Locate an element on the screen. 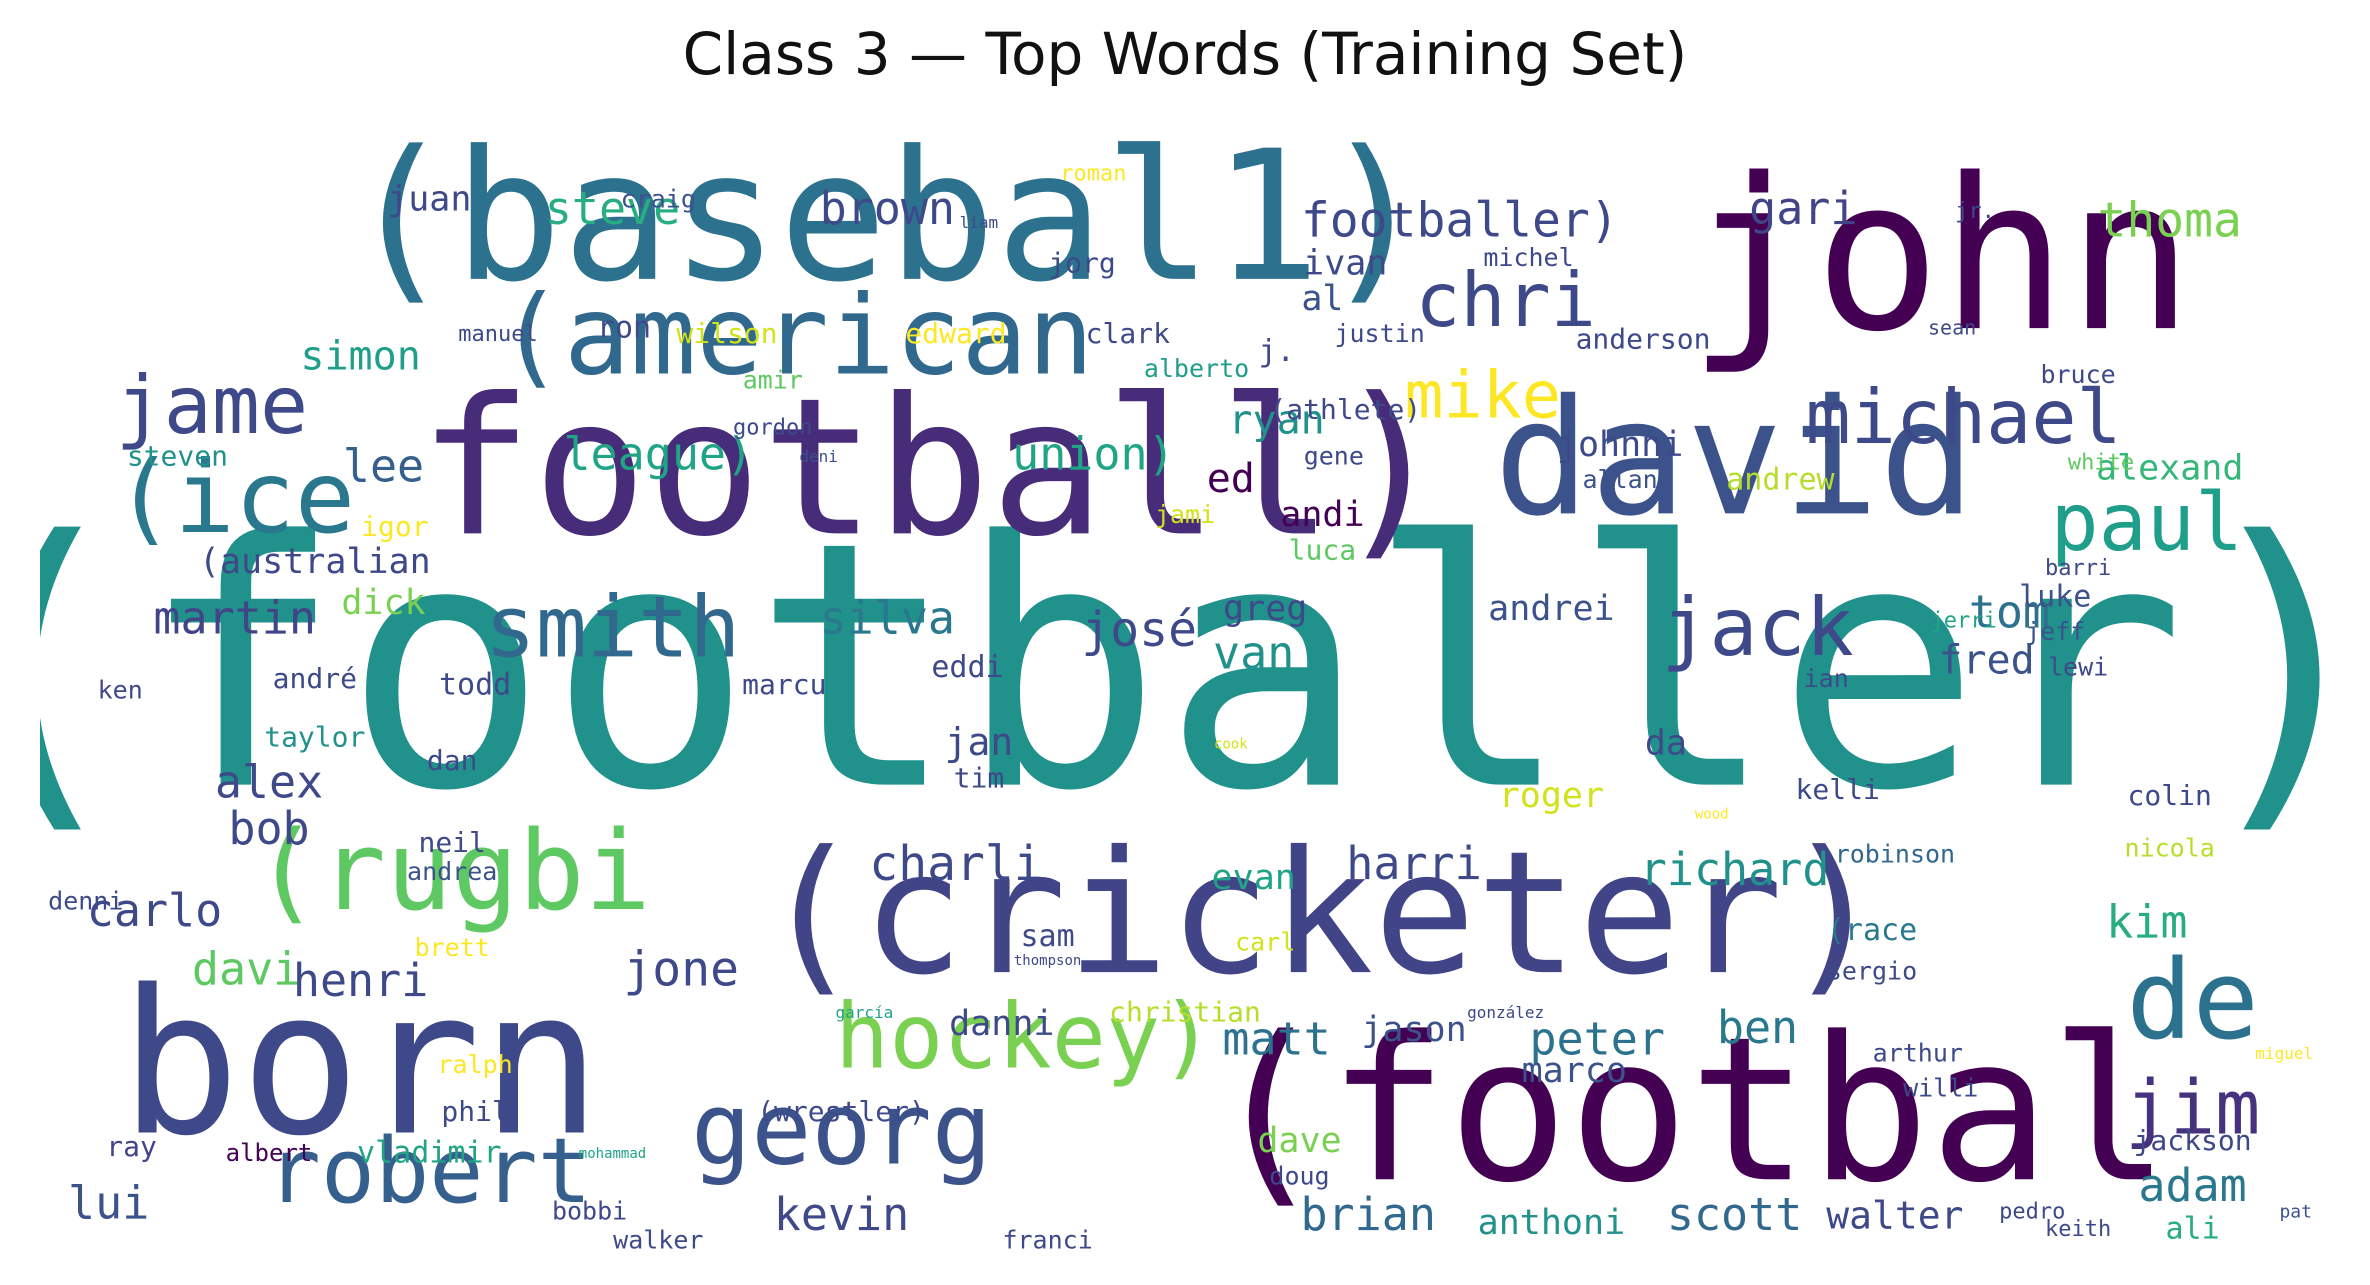 The image size is (2370, 1285). word-70: lui is located at coordinates (108, 1203).